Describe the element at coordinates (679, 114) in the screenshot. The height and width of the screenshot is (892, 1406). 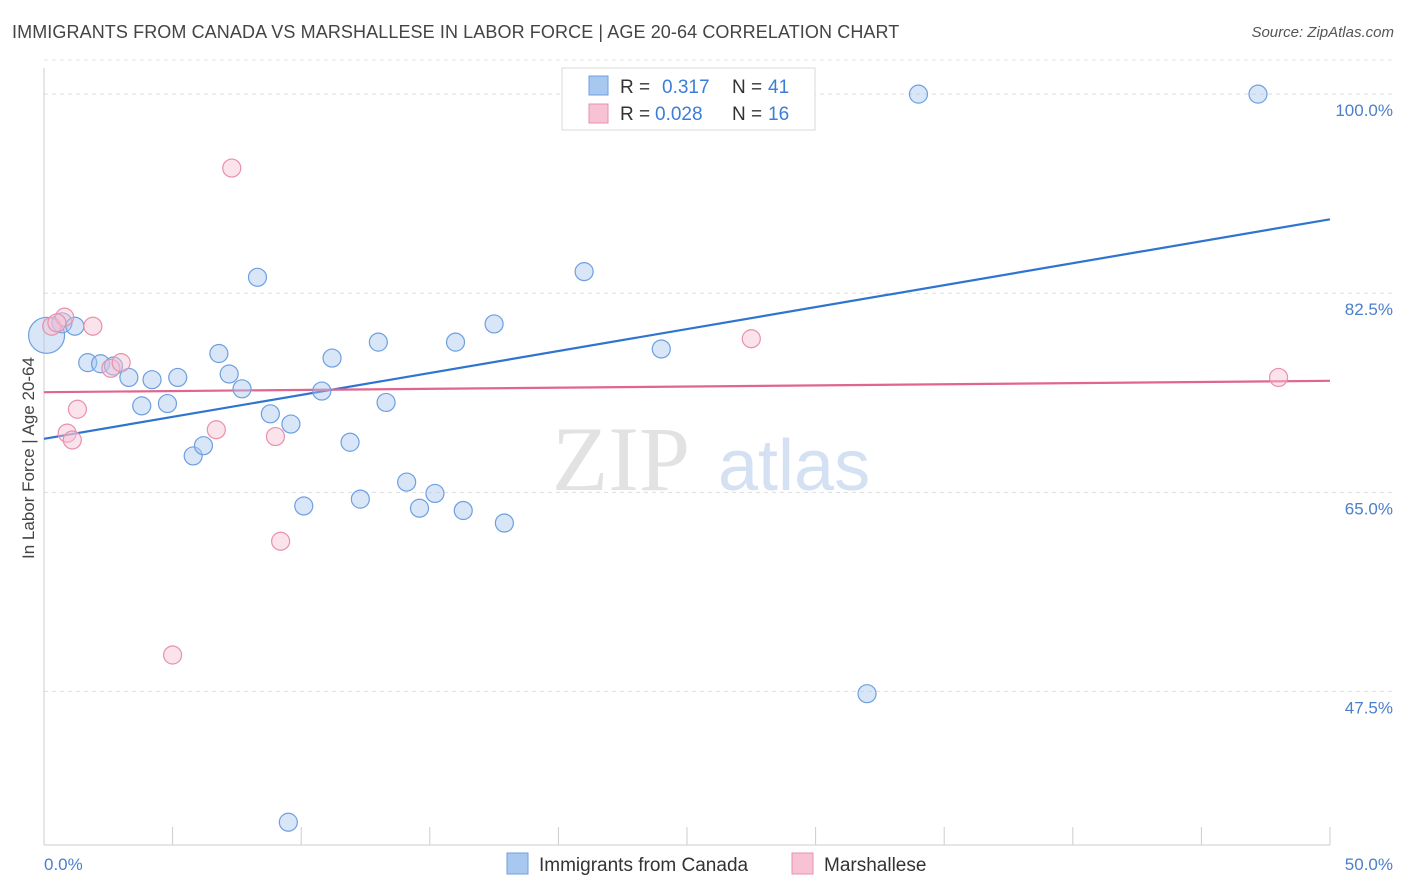
I see `legend-r-value-marshallese: 0.028` at that location.